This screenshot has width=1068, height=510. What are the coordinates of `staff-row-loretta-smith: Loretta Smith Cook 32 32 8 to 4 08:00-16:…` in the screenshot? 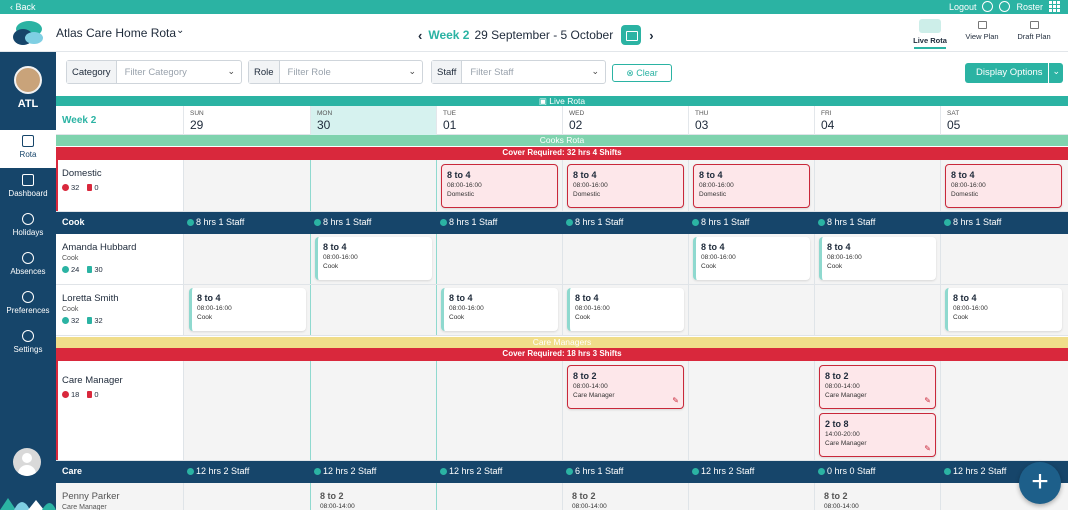 It's located at (562, 310).